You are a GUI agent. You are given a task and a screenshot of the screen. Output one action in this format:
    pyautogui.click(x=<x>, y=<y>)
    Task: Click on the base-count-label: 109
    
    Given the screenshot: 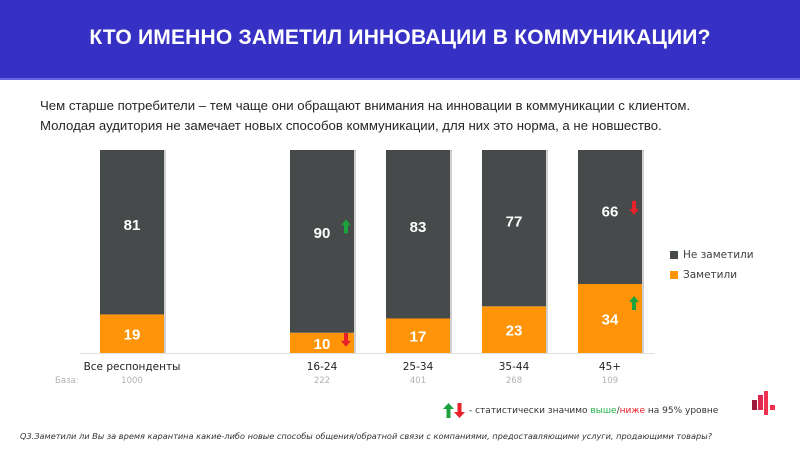 What is the action you would take?
    pyautogui.click(x=610, y=381)
    